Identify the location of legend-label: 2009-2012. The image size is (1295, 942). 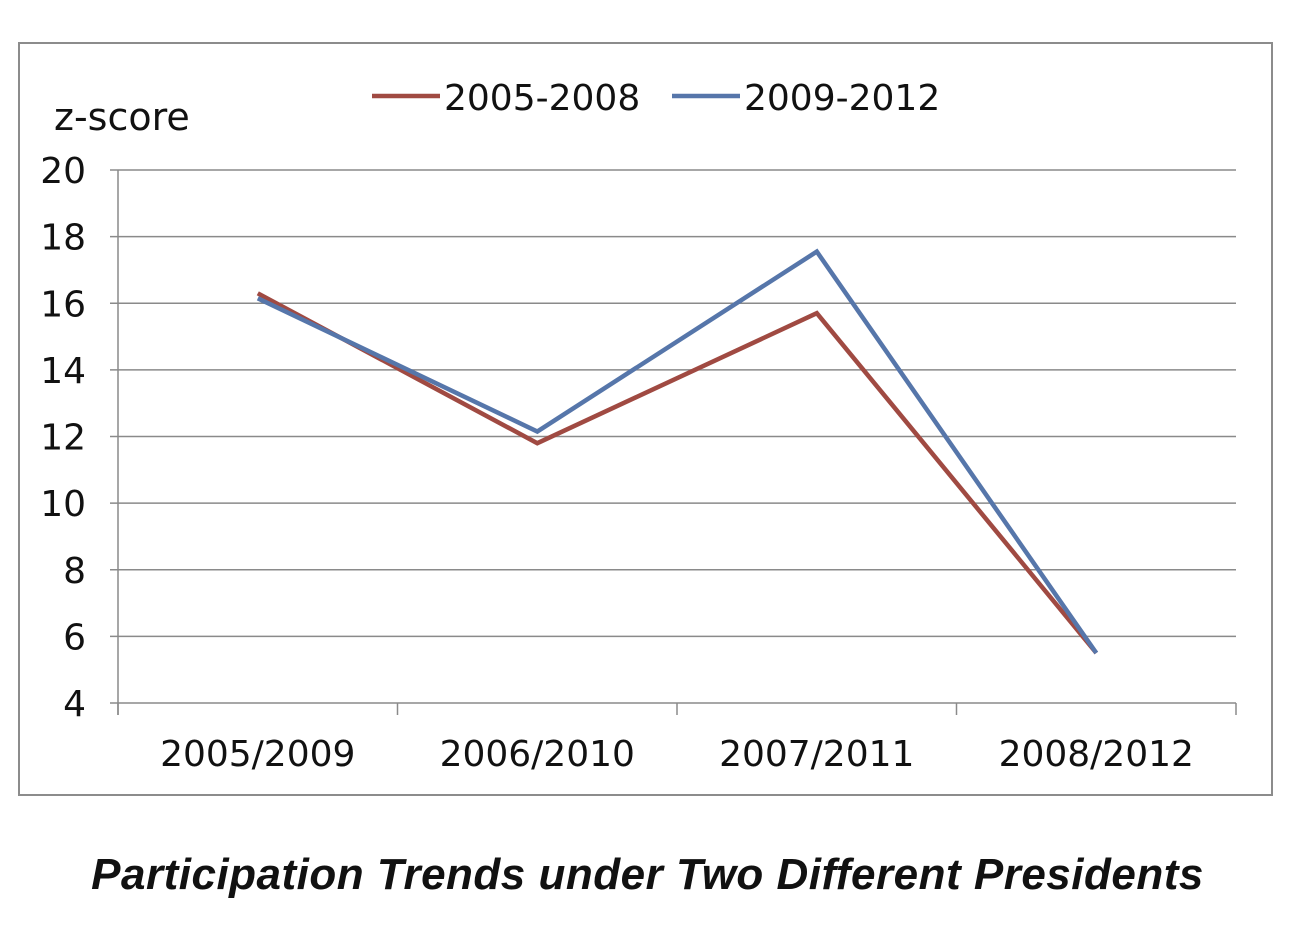
(842, 98).